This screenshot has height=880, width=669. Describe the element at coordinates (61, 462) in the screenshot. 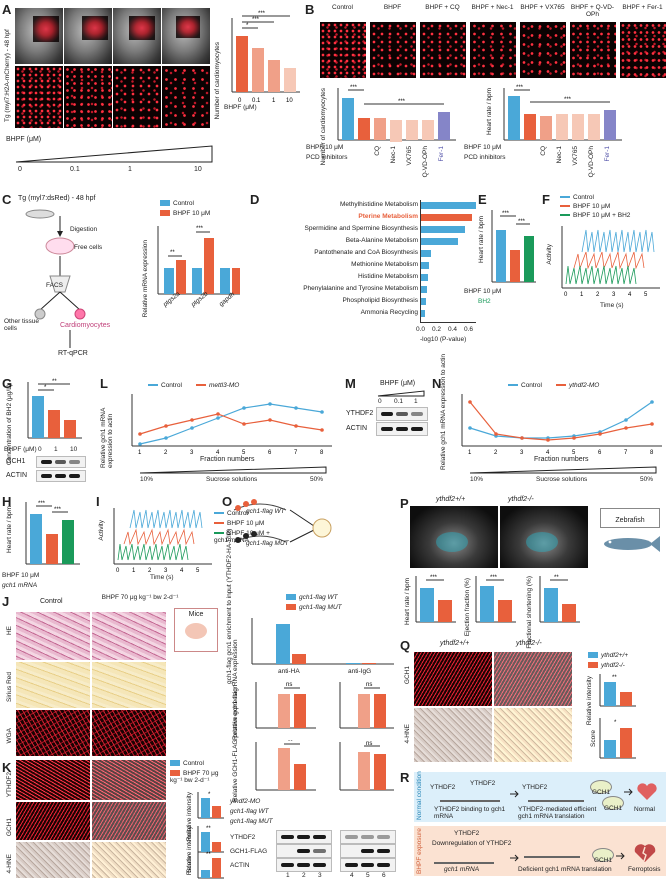

I see `panel-g-blot-gch1` at that location.